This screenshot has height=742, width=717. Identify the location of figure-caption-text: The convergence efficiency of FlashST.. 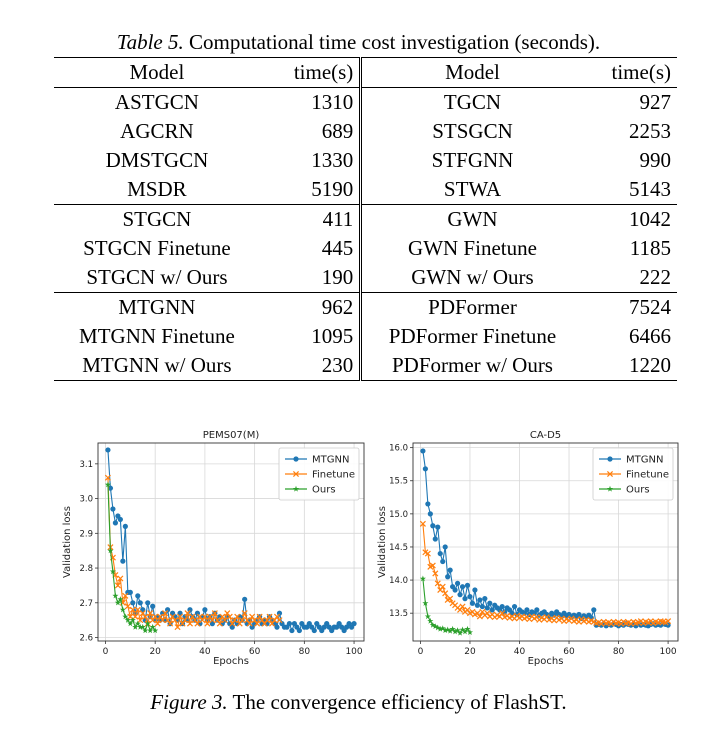
(397, 702).